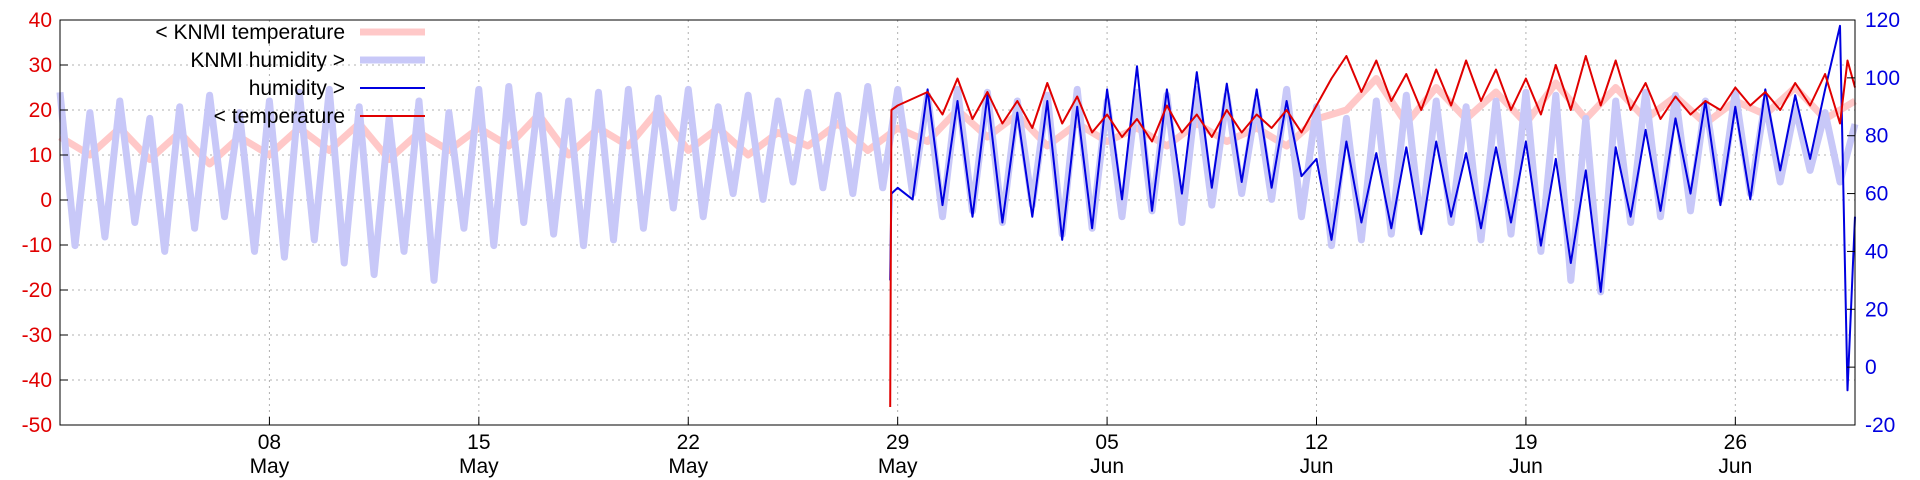 This screenshot has width=1920, height=480. What do you see at coordinates (40, 110) in the screenshot?
I see `left-tick-label: 20` at bounding box center [40, 110].